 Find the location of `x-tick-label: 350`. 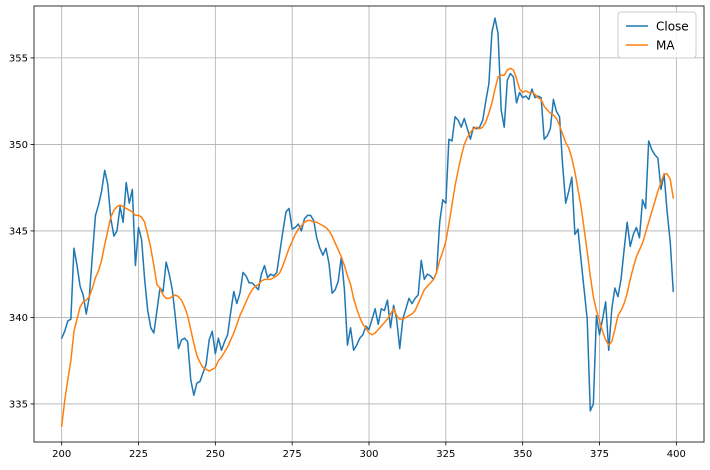

x-tick-label: 350 is located at coordinates (522, 454).